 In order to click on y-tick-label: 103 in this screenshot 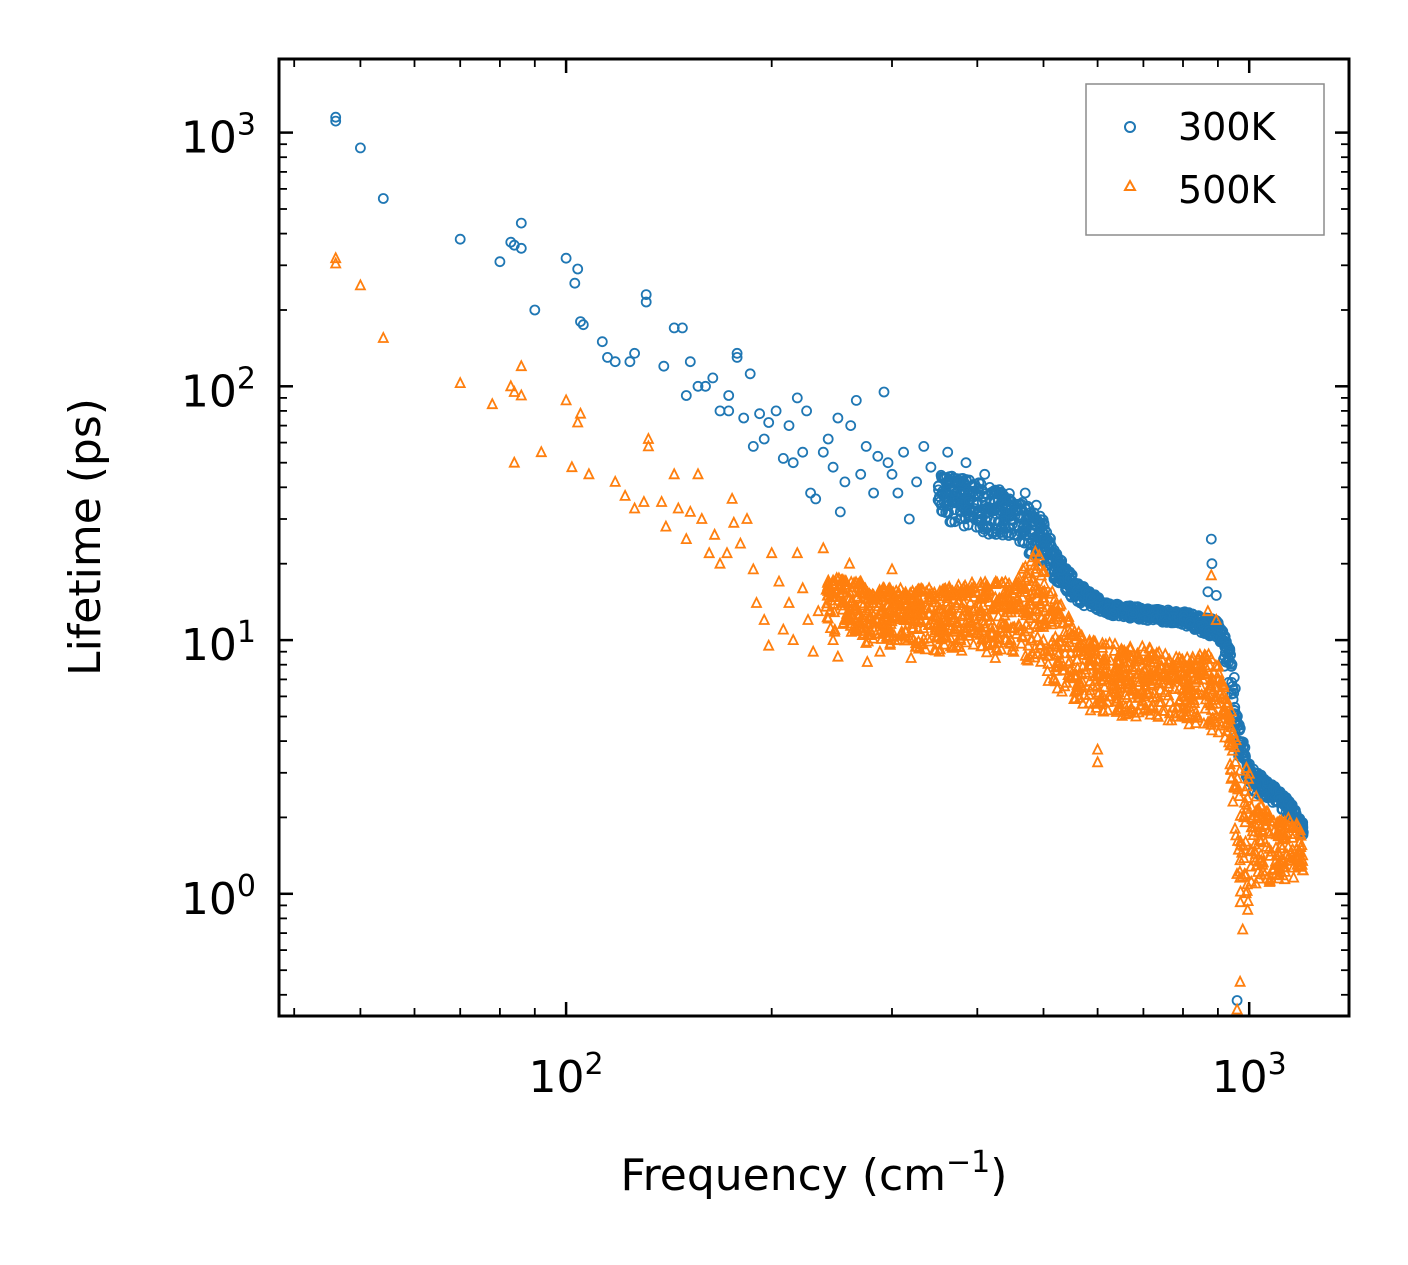, I will do `click(218, 136)`.